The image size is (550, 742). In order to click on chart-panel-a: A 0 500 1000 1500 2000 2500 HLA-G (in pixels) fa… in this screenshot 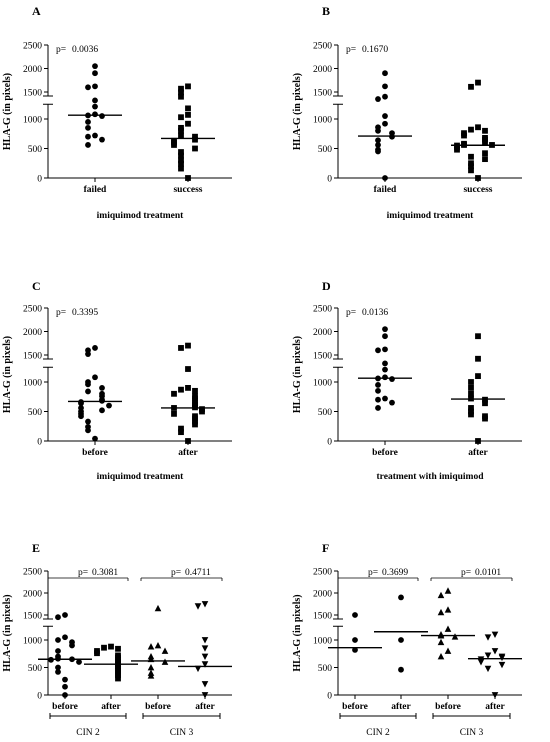, I will do `click(117, 112)`.